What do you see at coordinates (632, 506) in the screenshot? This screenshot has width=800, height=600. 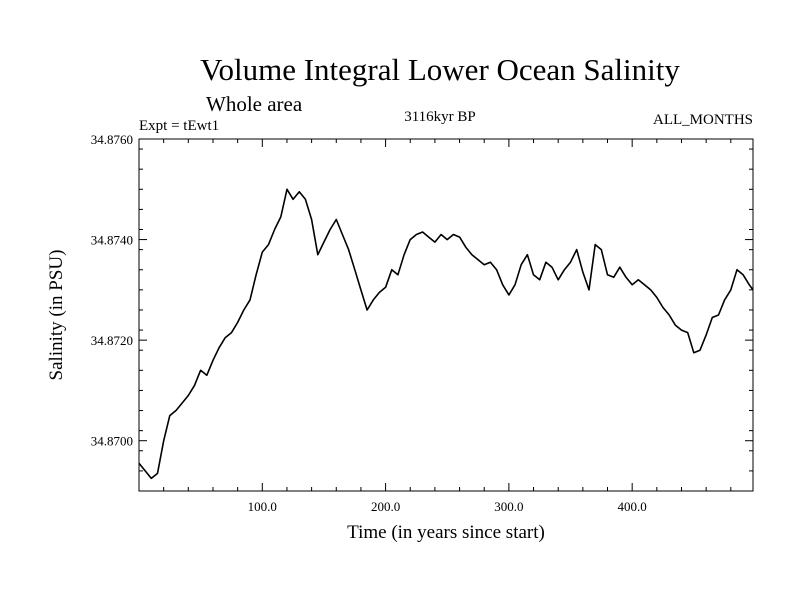 I see `x-tick-label: 400.0` at bounding box center [632, 506].